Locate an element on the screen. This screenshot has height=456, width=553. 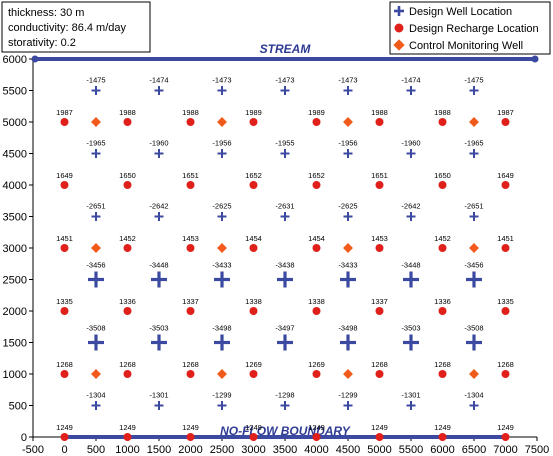
legend-label-well: Design Well Location is located at coordinates (460, 12).